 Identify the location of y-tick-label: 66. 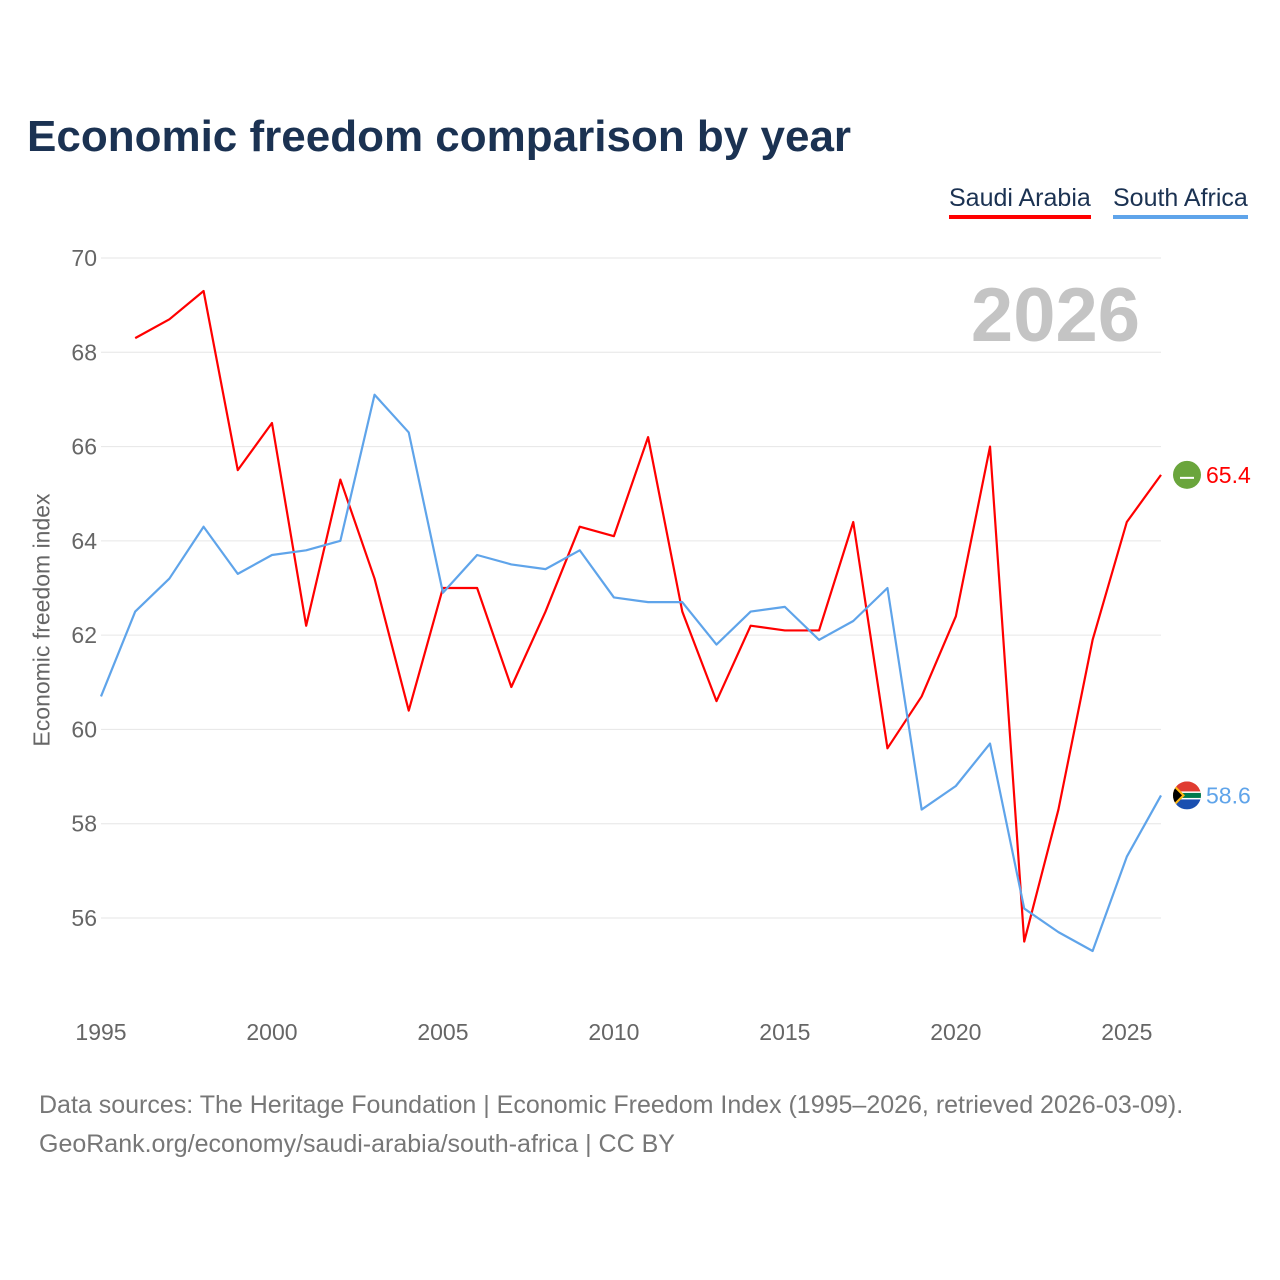
(84, 447).